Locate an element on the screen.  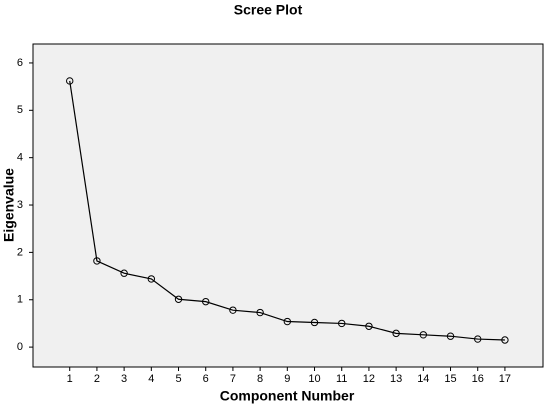
y-tick-label: 1 is located at coordinates (20, 300).